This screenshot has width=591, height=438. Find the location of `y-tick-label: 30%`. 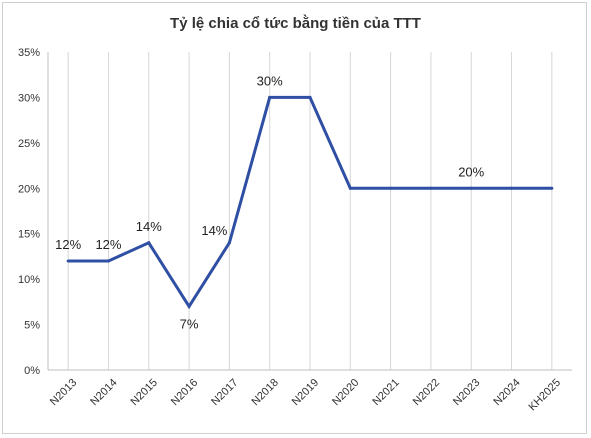

y-tick-label: 30% is located at coordinates (29, 98).